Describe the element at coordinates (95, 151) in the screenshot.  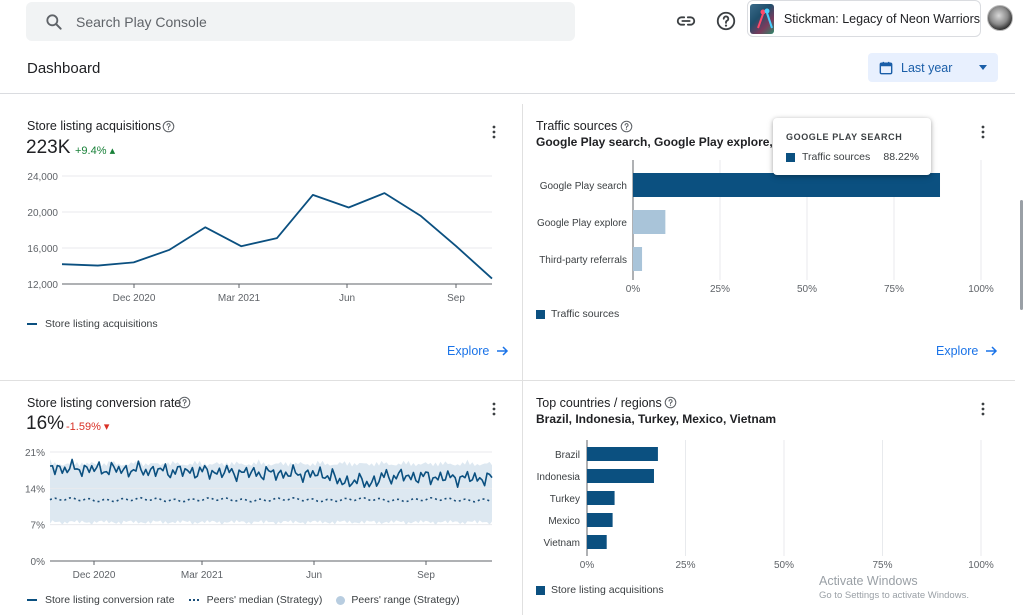
I see `metric-delta: +9.4% ▴` at that location.